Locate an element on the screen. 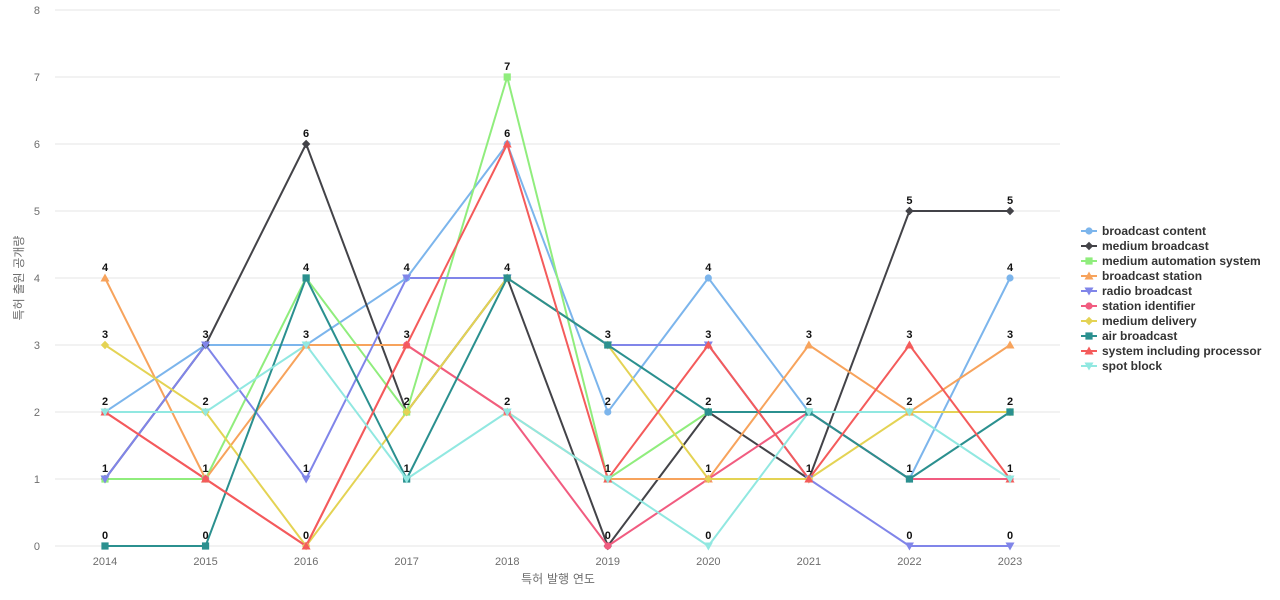  legend-label: radio broadcast is located at coordinates (1147, 291).